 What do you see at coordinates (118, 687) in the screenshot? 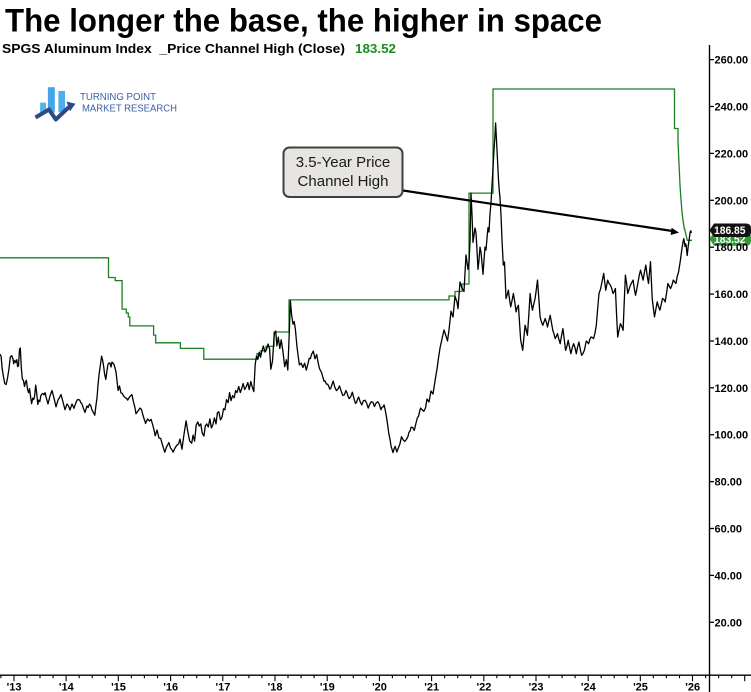
I see `svg-text: '15` at bounding box center [118, 687].